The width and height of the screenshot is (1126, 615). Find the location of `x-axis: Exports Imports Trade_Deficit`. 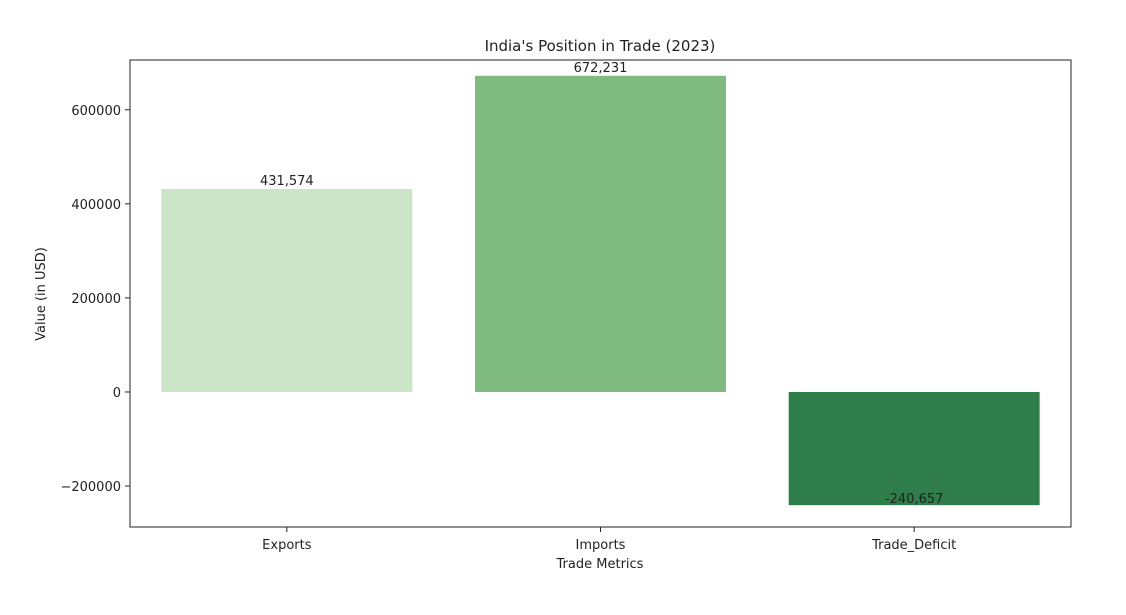

x-axis: Exports Imports Trade_Deficit is located at coordinates (609, 540).